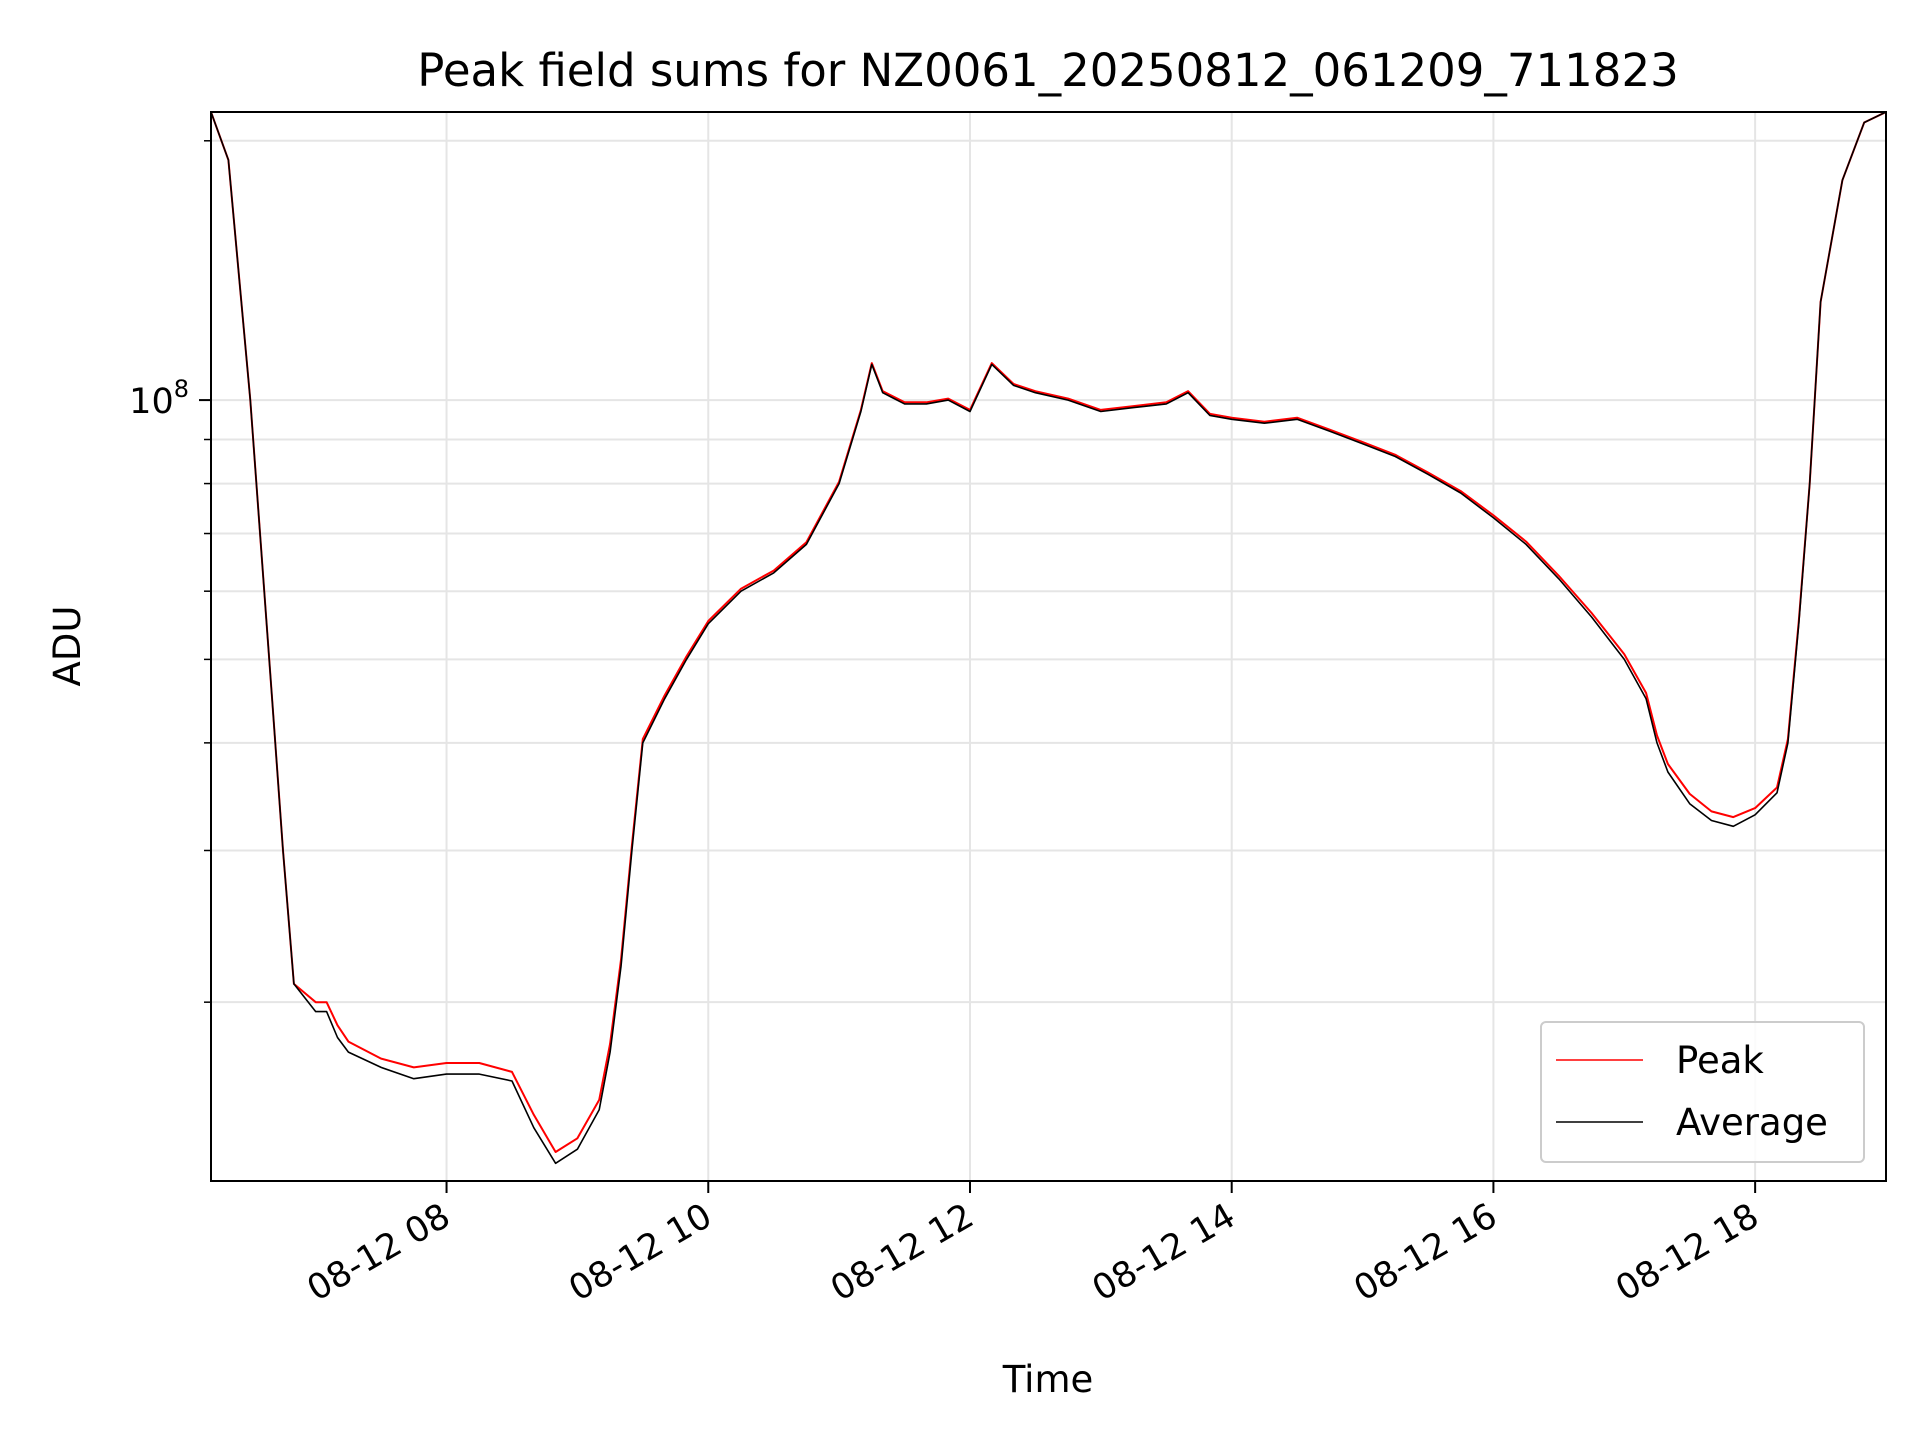 The width and height of the screenshot is (1920, 1440). What do you see at coordinates (159, 398) in the screenshot?
I see `y-tick-label: 108` at bounding box center [159, 398].